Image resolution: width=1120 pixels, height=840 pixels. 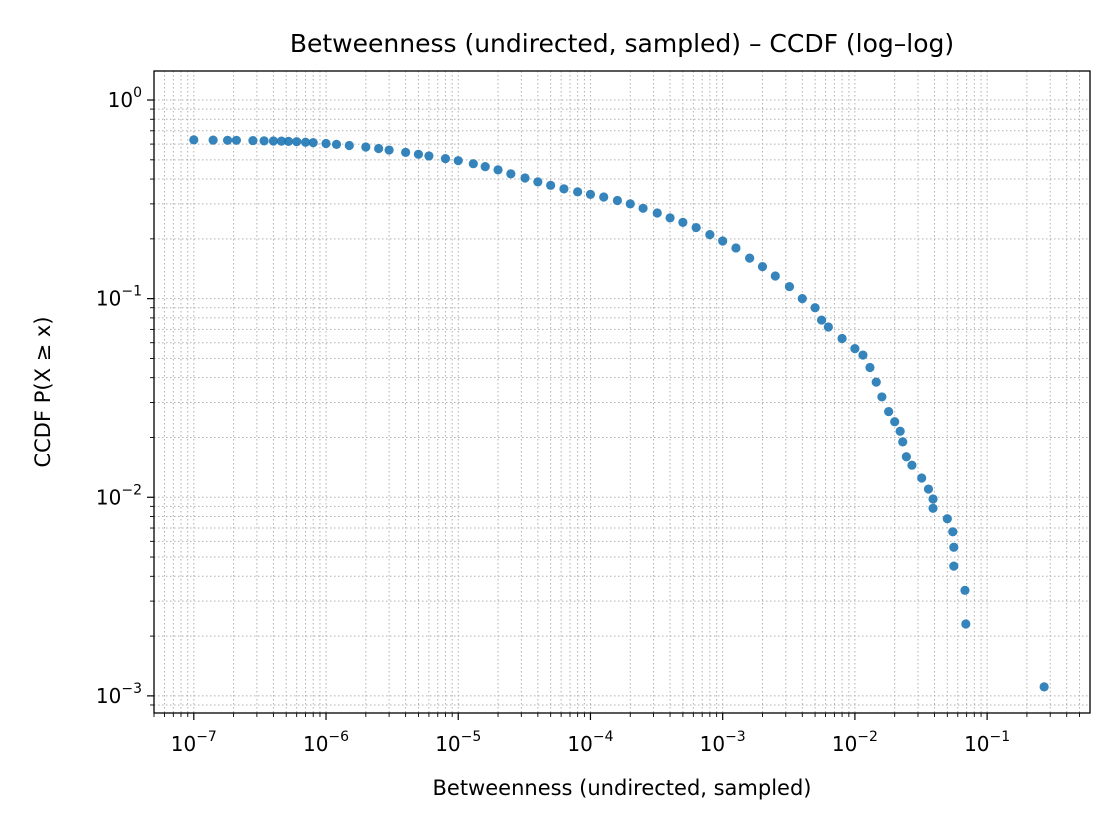 What do you see at coordinates (119, 495) in the screenshot?
I see `y-tick-label: 10⁻²` at bounding box center [119, 495].